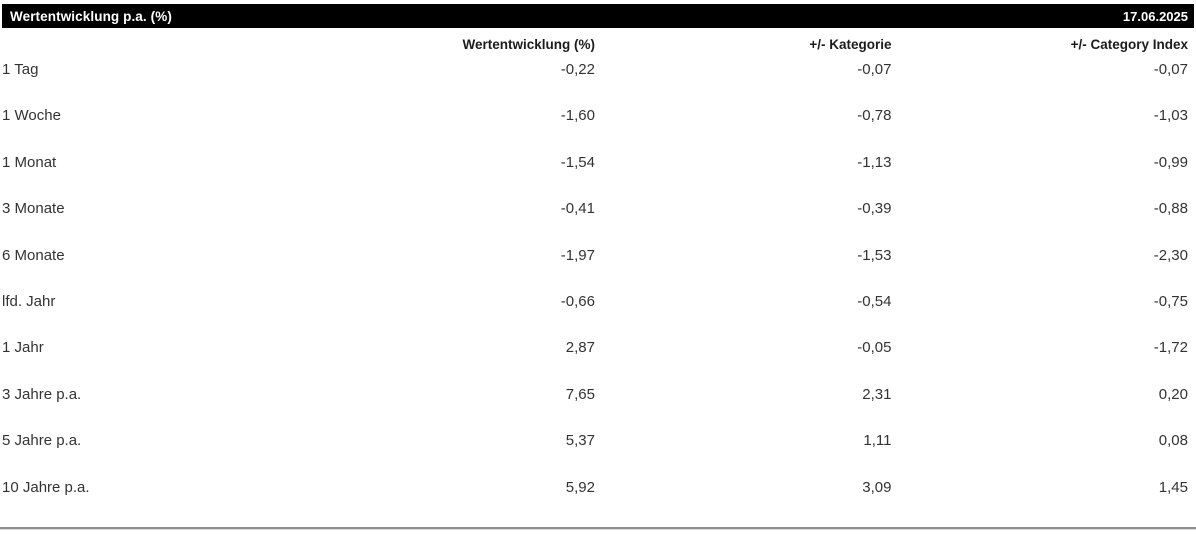 The height and width of the screenshot is (535, 1196). Describe the element at coordinates (577, 162) in the screenshot. I see `performance-value: -1,54` at that location.